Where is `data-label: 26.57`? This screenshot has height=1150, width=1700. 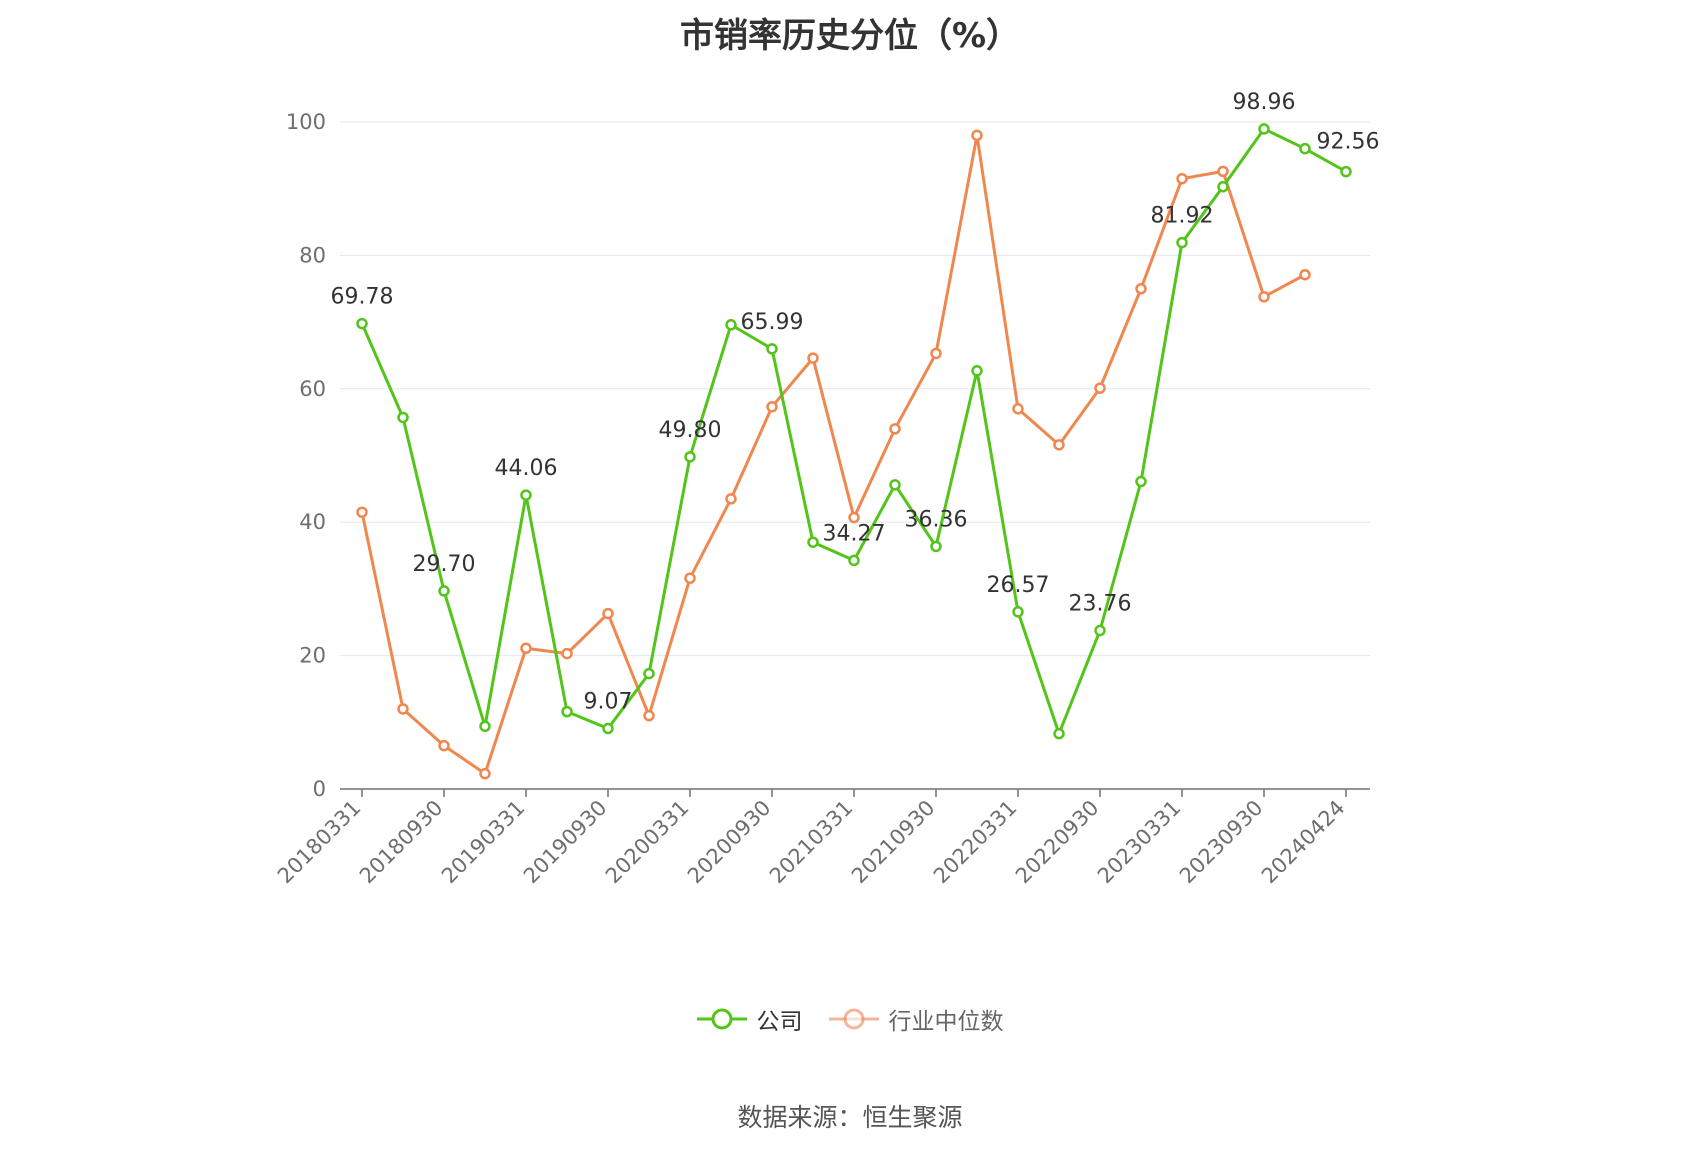 data-label: 26.57 is located at coordinates (1018, 585).